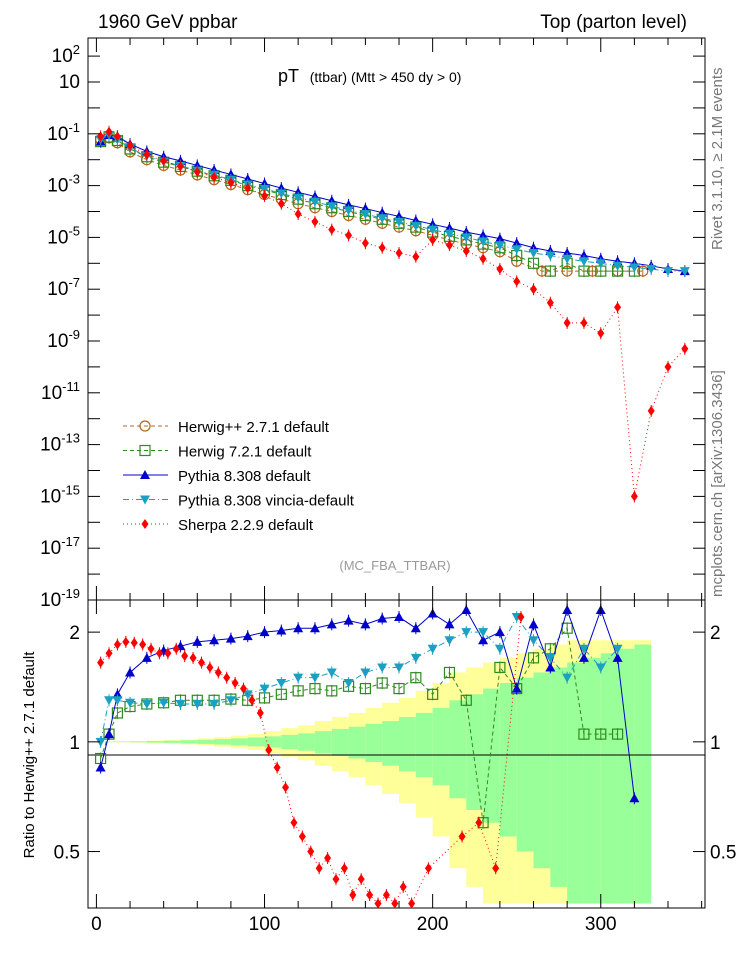 The height and width of the screenshot is (972, 746). Describe the element at coordinates (63, 339) in the screenshot. I see `main-y-tick-label: 10⁻⁹` at that location.